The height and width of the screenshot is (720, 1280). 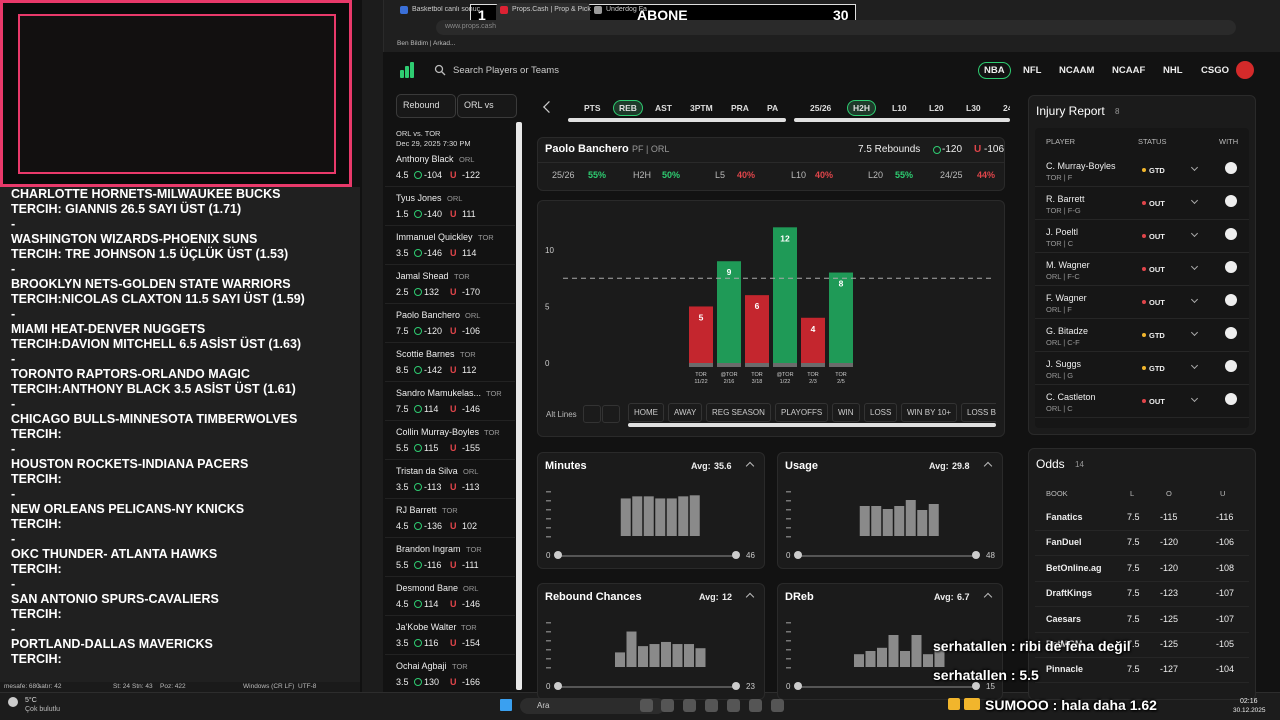 I want to click on address-url: www.props.cash, so click(x=470, y=26).